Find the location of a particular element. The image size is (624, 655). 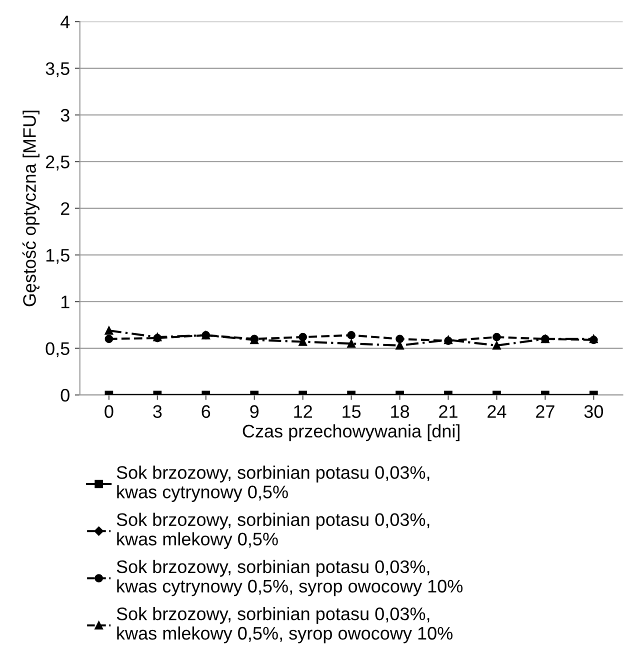

x-tick-label: 0 is located at coordinates (109, 411).